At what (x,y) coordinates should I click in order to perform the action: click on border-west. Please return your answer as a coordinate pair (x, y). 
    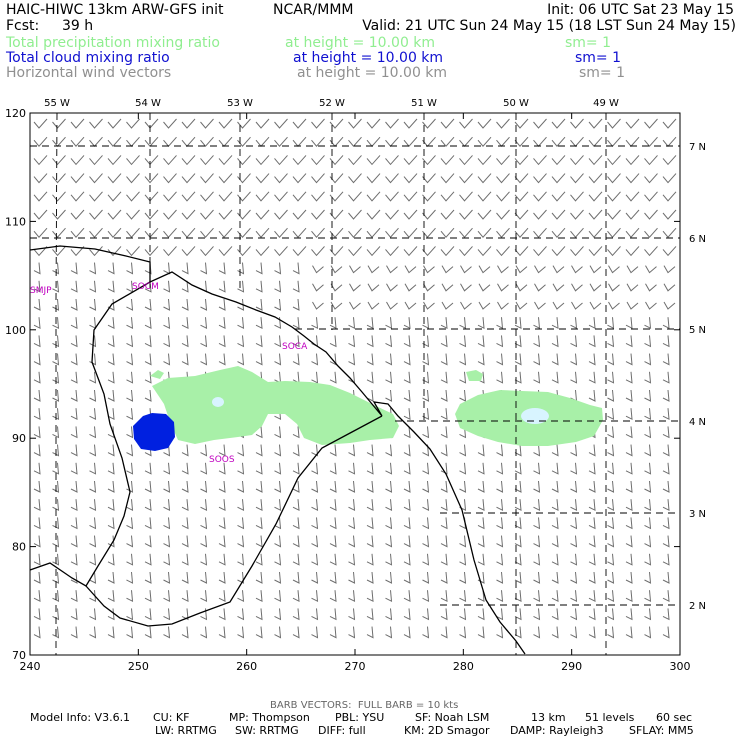
    Looking at the image, I should click on (90, 434).